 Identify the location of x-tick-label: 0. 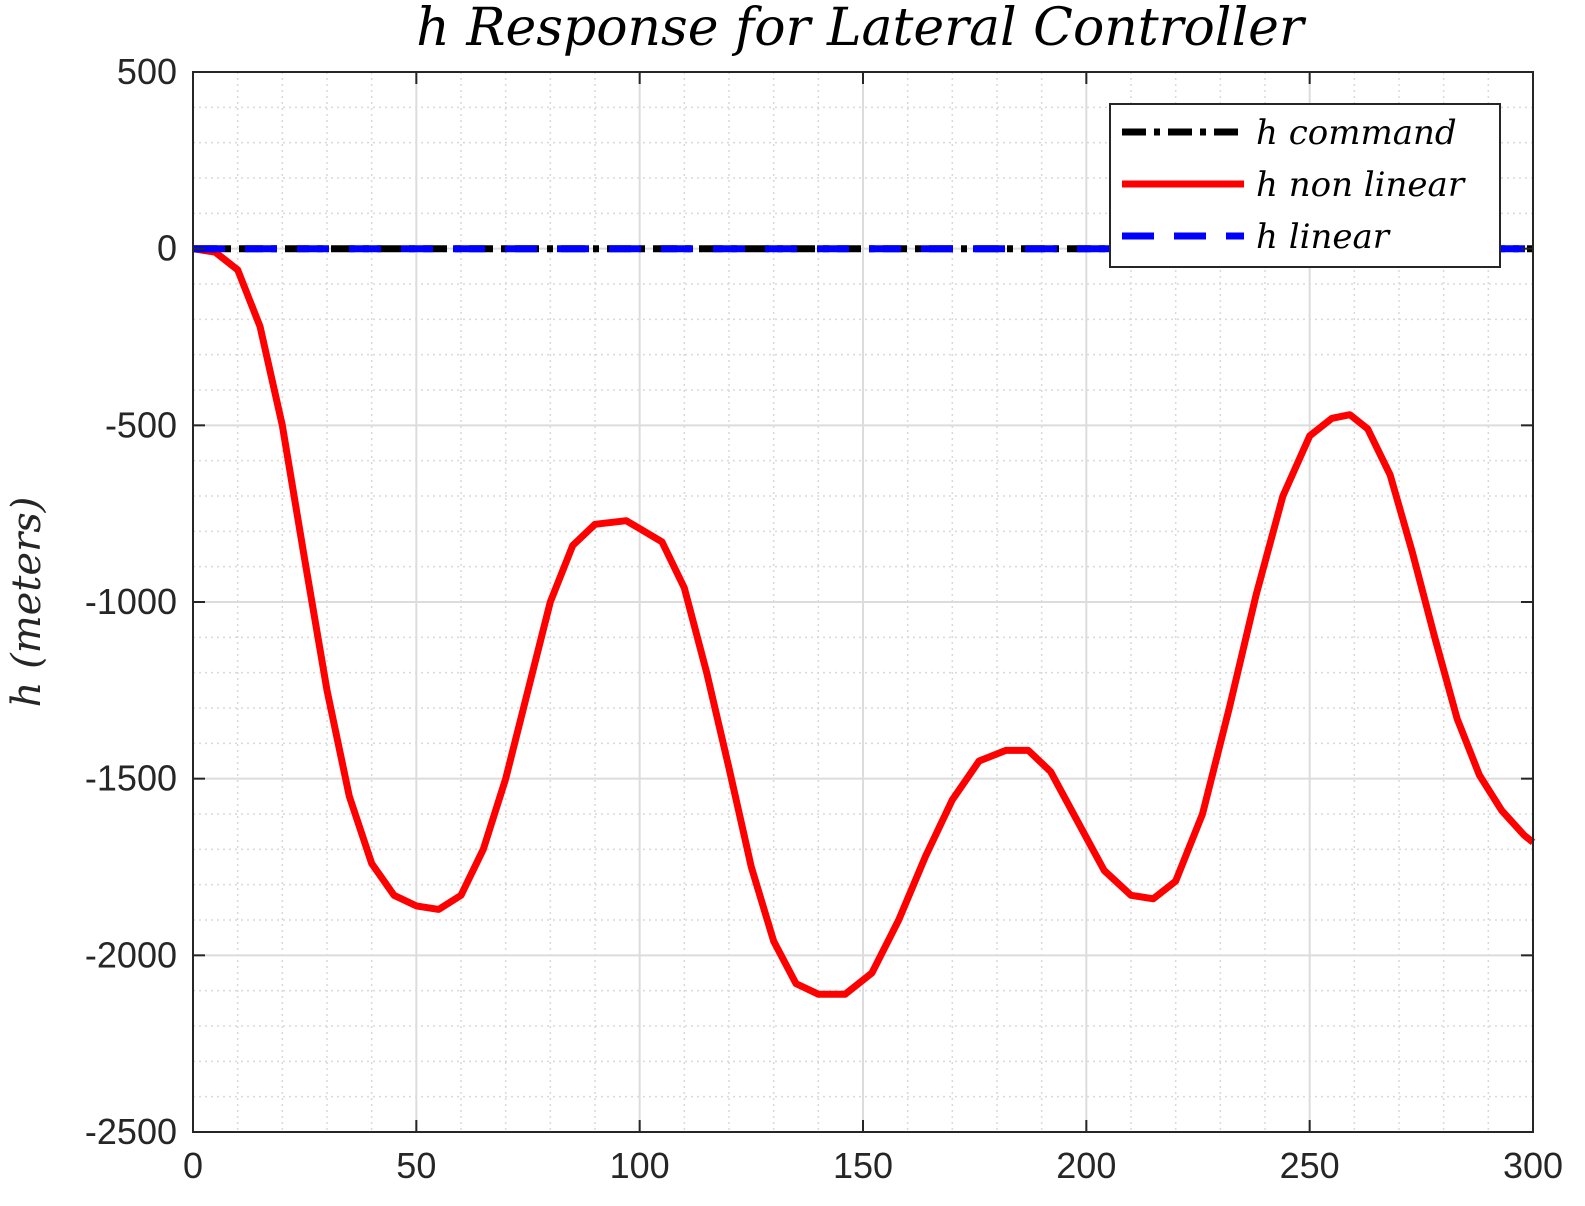
(193, 1165).